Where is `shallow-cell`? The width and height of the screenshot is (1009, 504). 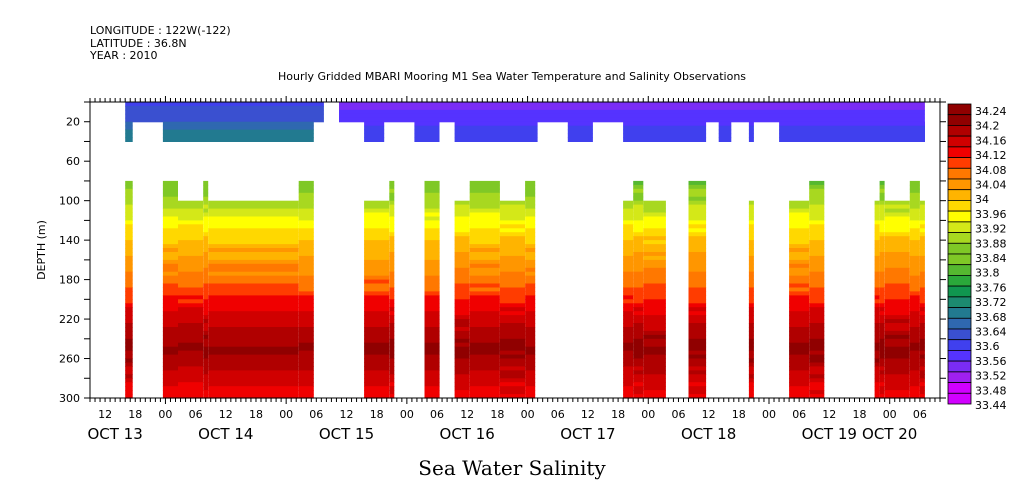 shallow-cell is located at coordinates (632, 104).